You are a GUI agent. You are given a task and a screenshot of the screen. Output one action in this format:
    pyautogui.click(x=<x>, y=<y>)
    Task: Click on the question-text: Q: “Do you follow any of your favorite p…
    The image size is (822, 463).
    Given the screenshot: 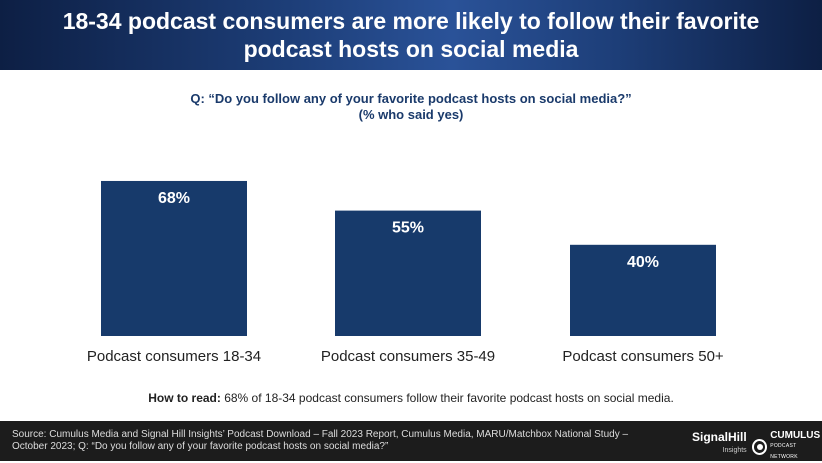 What is the action you would take?
    pyautogui.click(x=411, y=98)
    